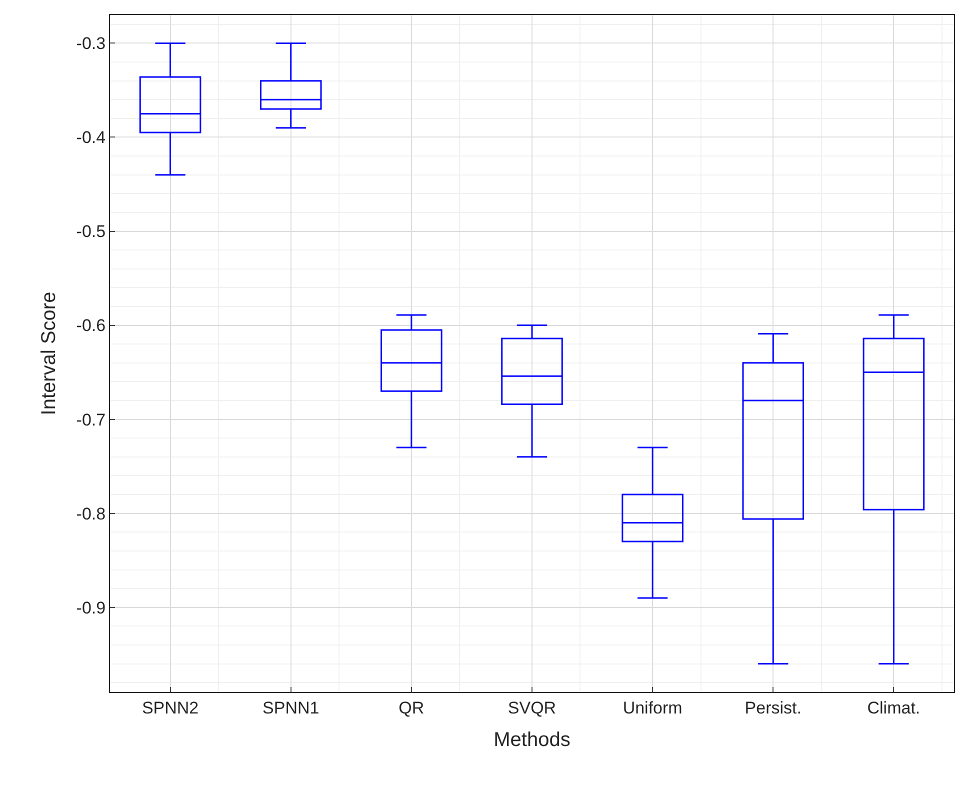 The image size is (974, 787). Describe the element at coordinates (91, 44) in the screenshot. I see `y-tick-label: -0.3` at that location.